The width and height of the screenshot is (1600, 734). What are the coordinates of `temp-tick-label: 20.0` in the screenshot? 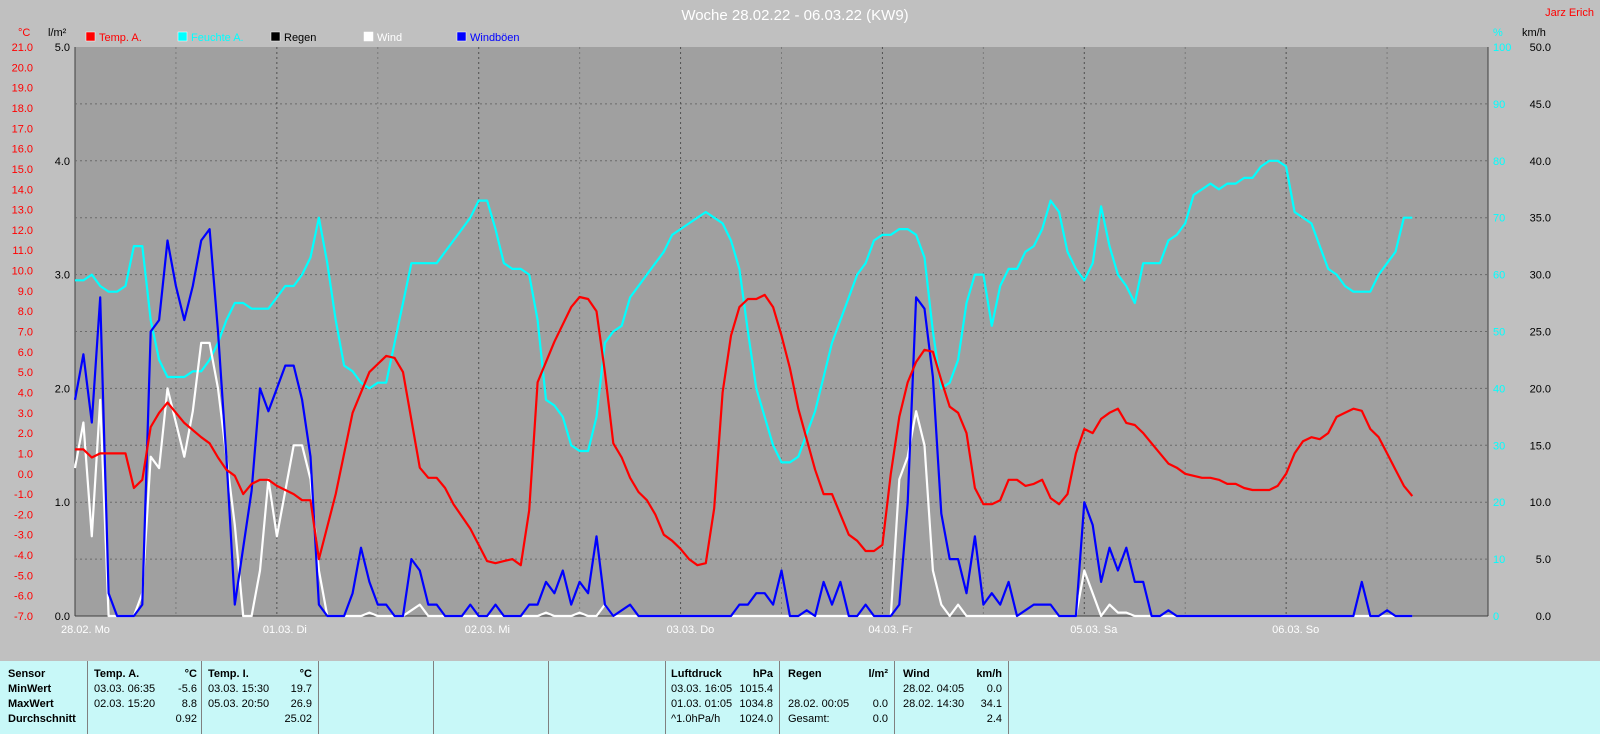 It's located at (22, 68).